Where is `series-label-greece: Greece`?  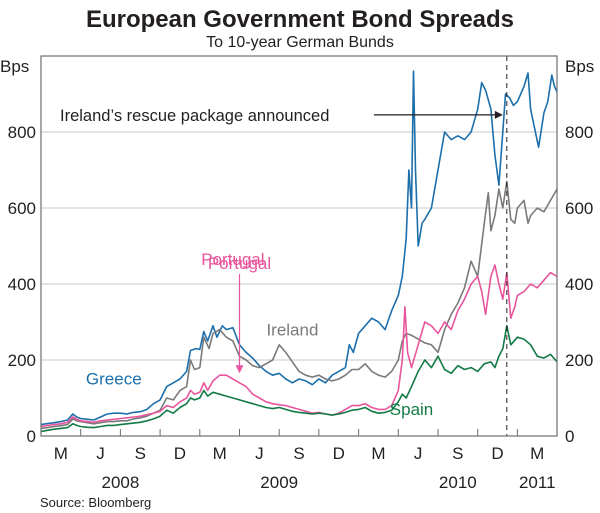
series-label-greece: Greece is located at coordinates (114, 379).